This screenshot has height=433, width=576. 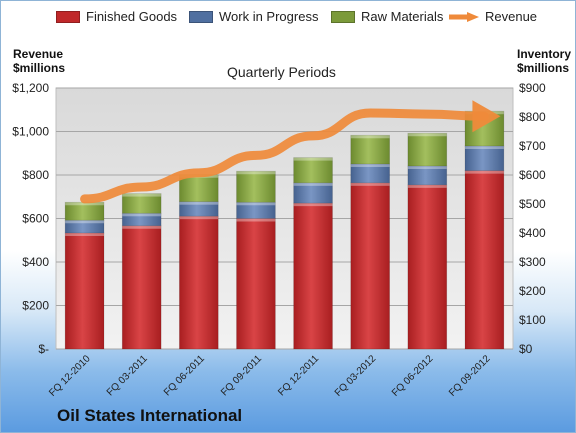 What do you see at coordinates (532, 262) in the screenshot?
I see `right-tick-label: $300` at bounding box center [532, 262].